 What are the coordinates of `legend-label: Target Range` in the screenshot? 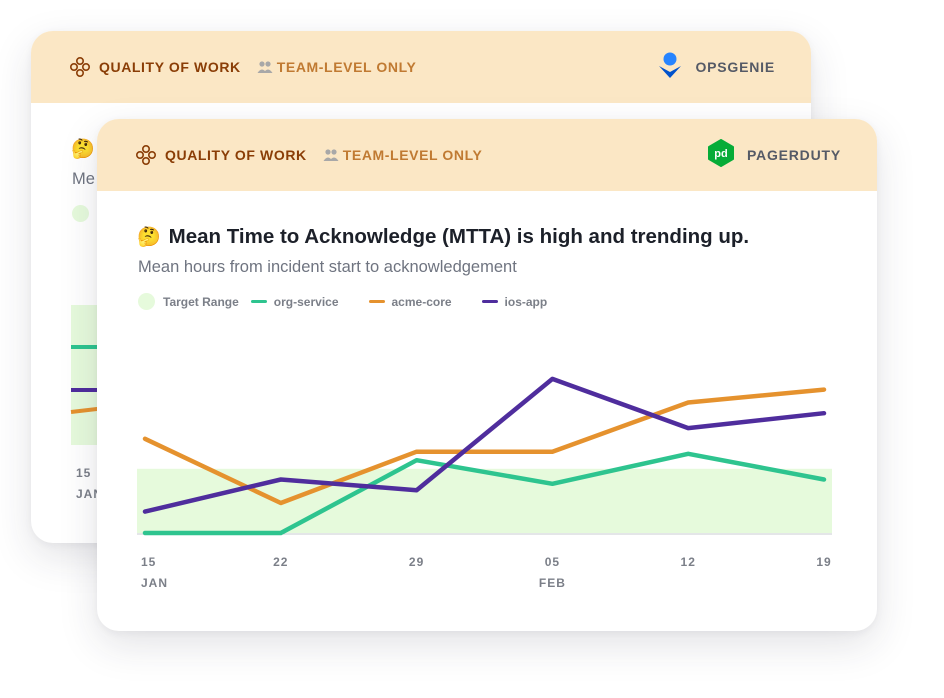 It's located at (201, 301).